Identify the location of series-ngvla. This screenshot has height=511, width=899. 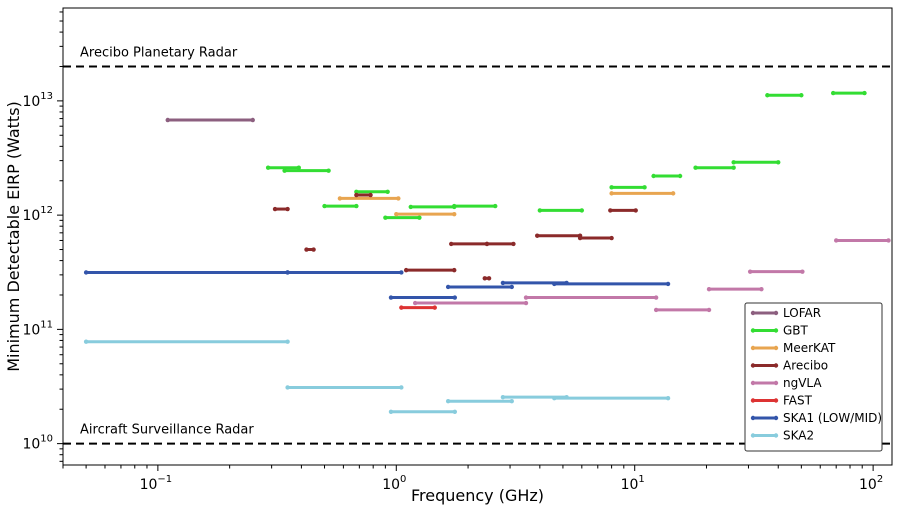
(651, 275).